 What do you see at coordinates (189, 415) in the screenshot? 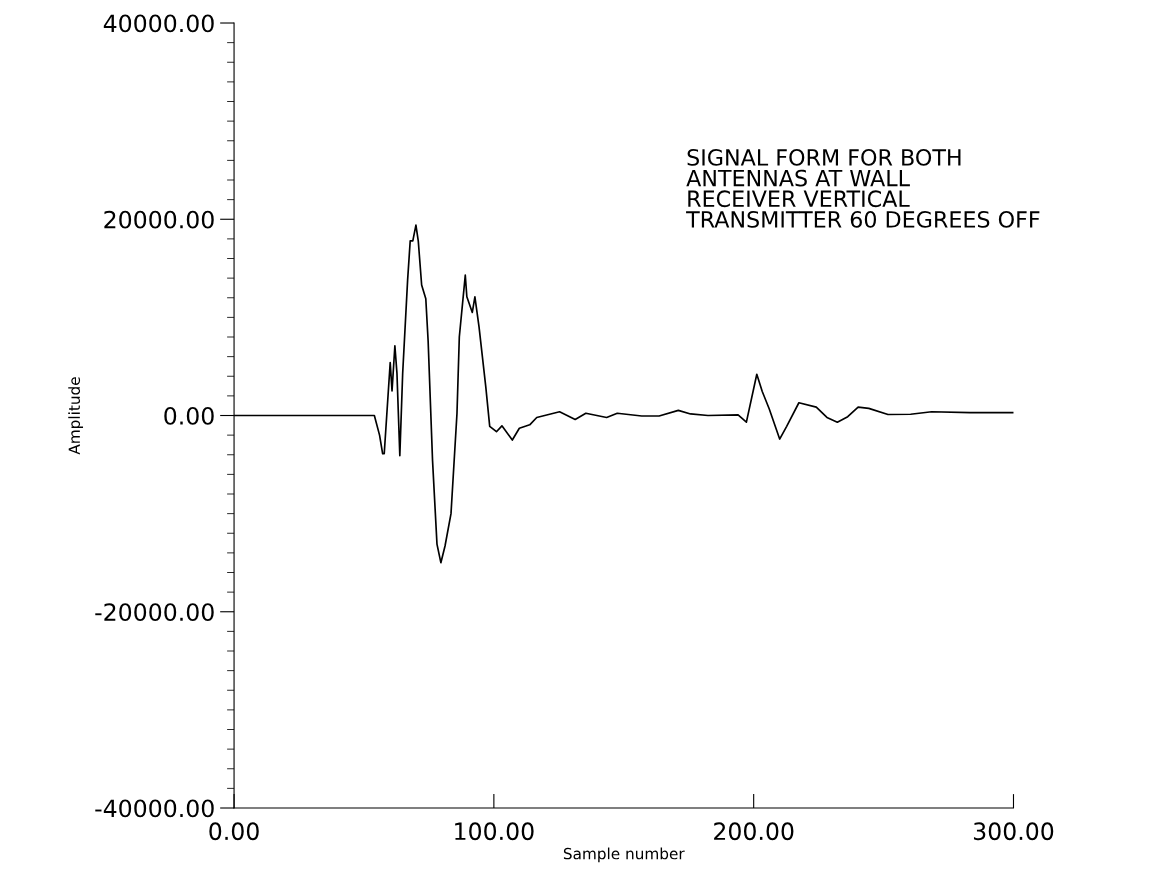
I see `y-tick-label: 0.00` at bounding box center [189, 415].